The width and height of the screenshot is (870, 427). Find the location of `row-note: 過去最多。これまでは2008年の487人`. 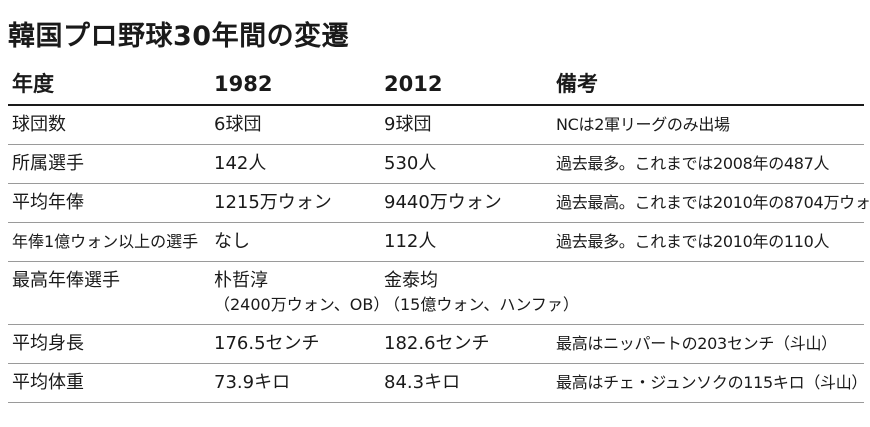

row-note: 過去最多。これまでは2008年の487人 is located at coordinates (693, 163).